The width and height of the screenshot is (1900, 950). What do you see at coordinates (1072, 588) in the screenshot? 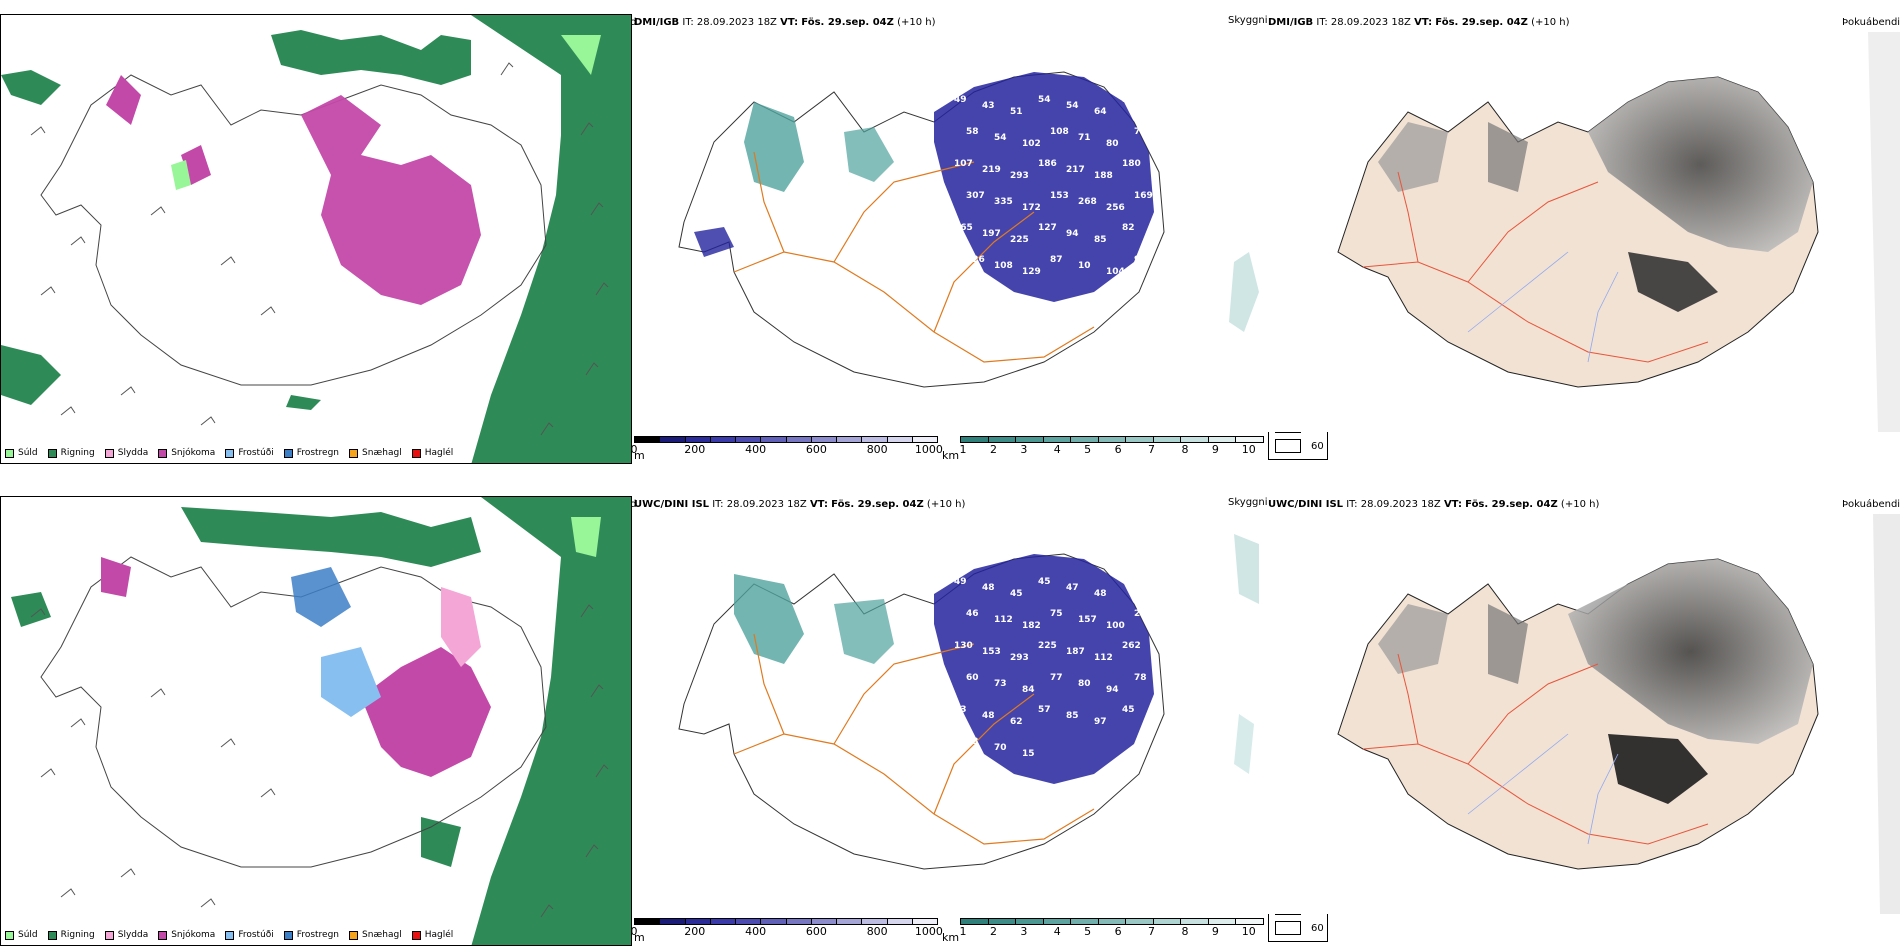
I see `cloud-number: 47` at bounding box center [1072, 588].